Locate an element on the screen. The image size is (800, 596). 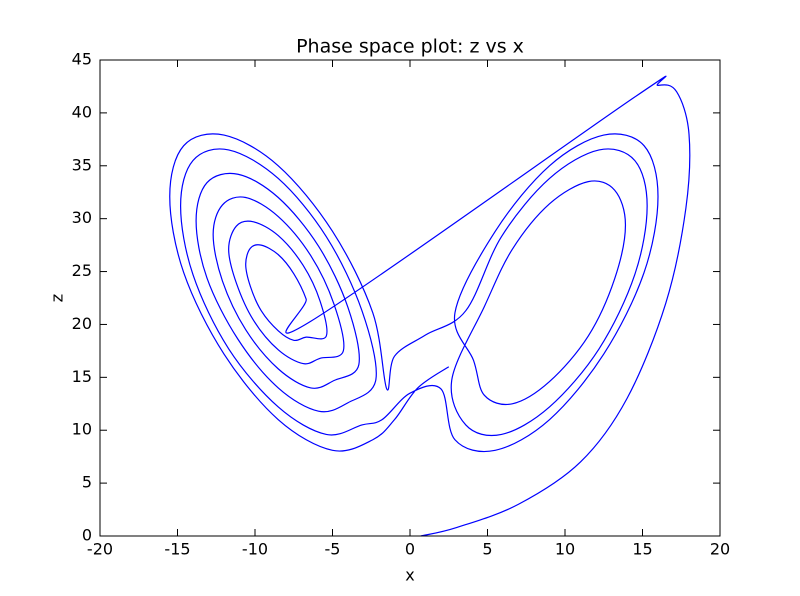
chart-title: Phase space plot: z vs x is located at coordinates (410, 47).